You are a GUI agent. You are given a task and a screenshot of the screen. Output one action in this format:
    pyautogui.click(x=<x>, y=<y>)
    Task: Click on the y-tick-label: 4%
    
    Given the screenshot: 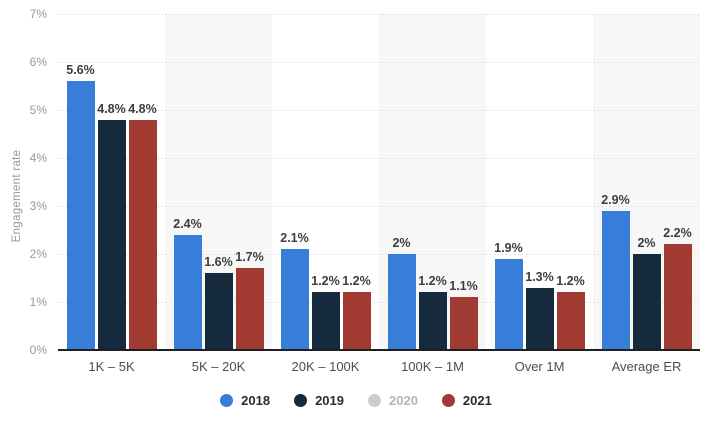 What is the action you would take?
    pyautogui.click(x=38, y=158)
    